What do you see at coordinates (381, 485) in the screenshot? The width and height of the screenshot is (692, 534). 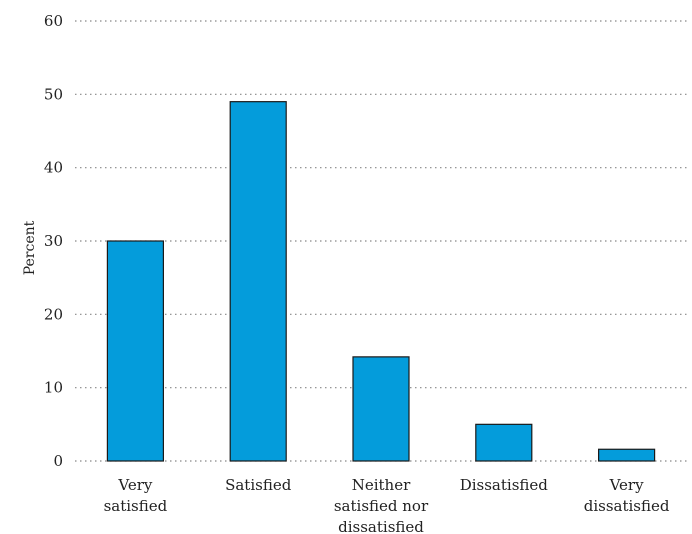 I see `x-tick-label-line: Neither` at bounding box center [381, 485].